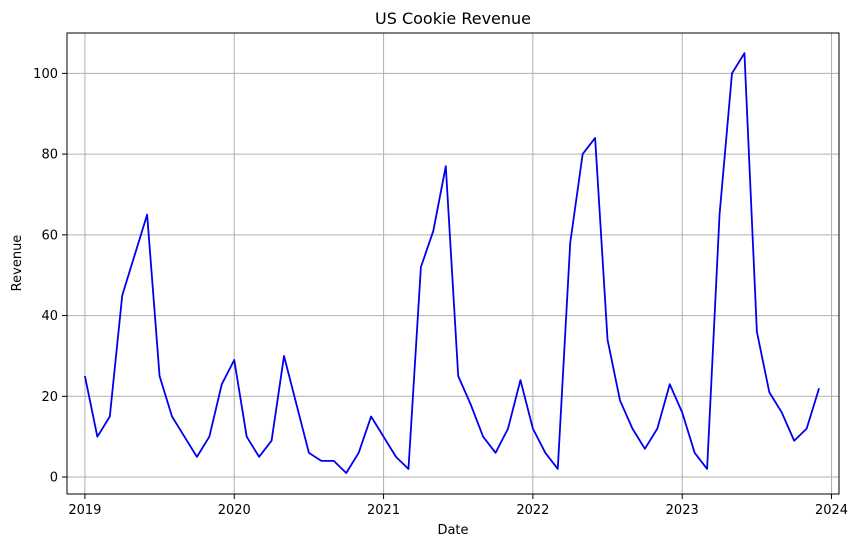 The height and width of the screenshot is (547, 850). Describe the element at coordinates (458, 506) in the screenshot. I see `x-axis: 2019 2020 2021 2022 2023 2024` at that location.